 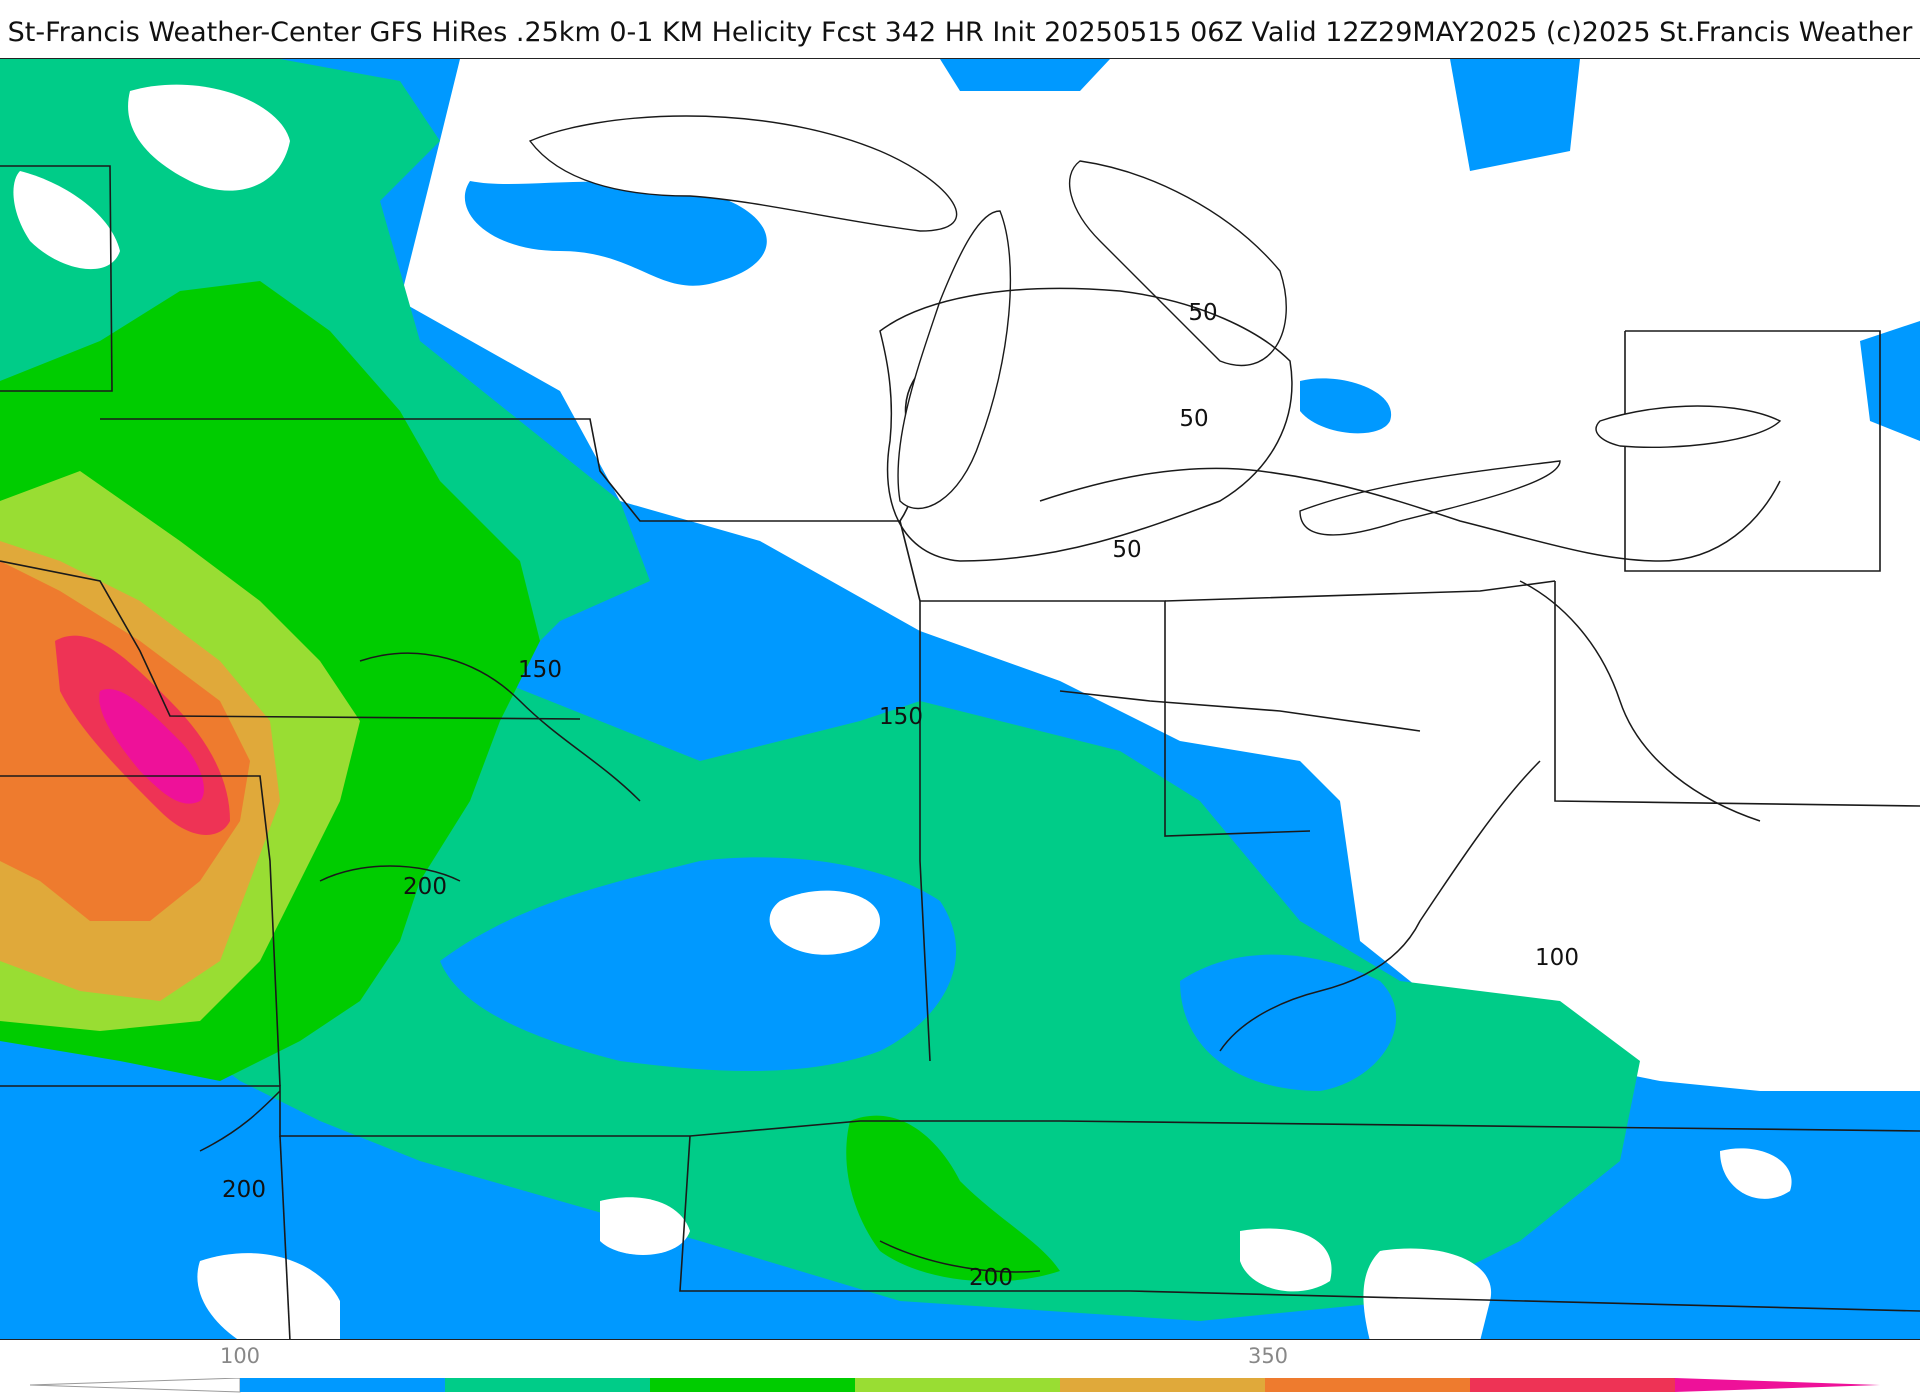 I want to click on lake-superior, so click(x=743, y=173).